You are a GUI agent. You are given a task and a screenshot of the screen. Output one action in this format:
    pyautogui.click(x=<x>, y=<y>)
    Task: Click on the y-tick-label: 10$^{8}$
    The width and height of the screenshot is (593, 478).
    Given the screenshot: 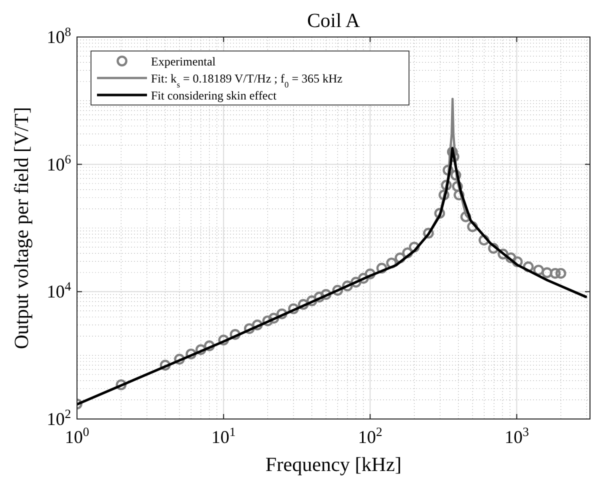 What is the action you would take?
    pyautogui.click(x=58, y=36)
    